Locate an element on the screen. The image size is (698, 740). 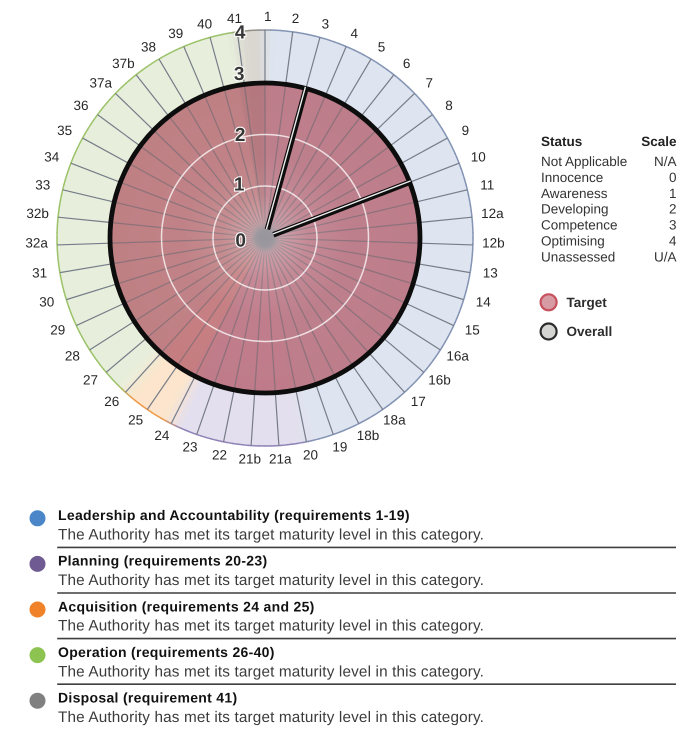
svg-text: 32a is located at coordinates (36, 243).